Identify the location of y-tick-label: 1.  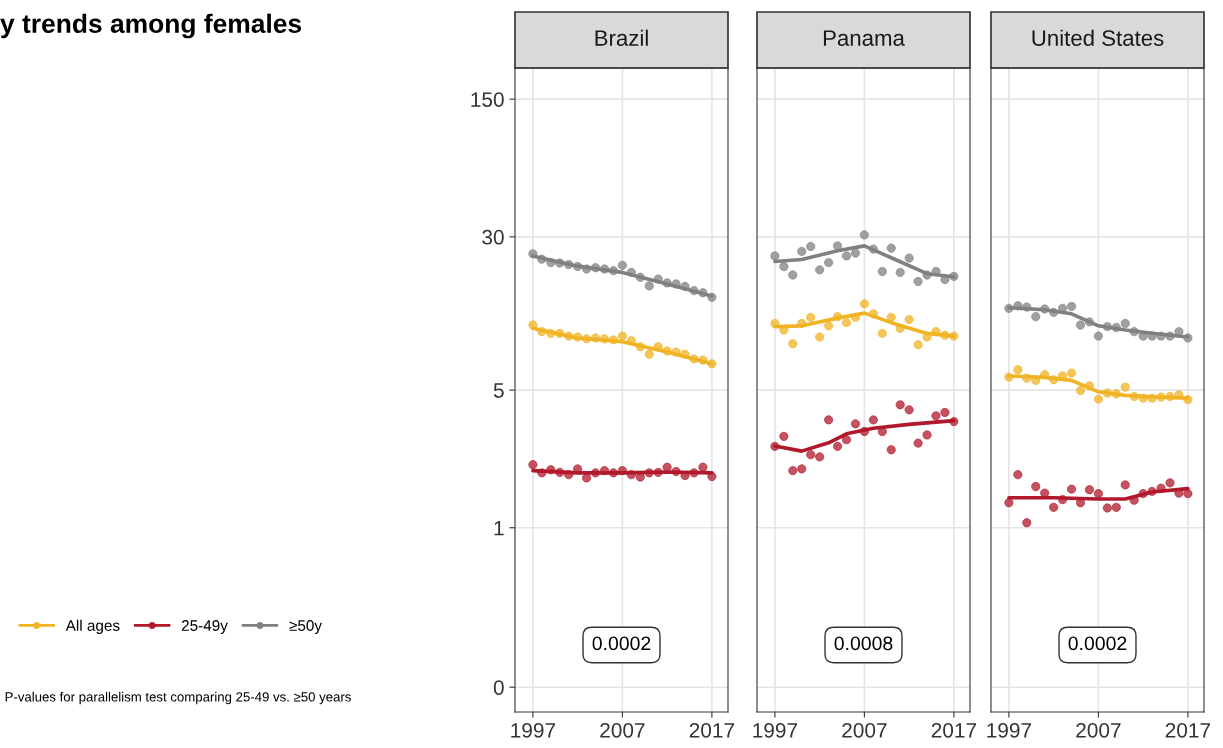
(499, 528).